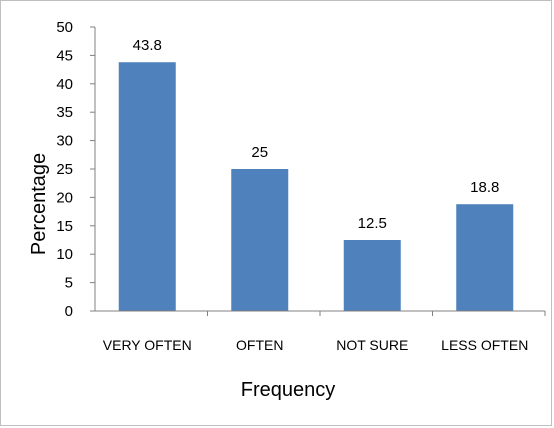 Image resolution: width=554 pixels, height=428 pixels. What do you see at coordinates (64, 112) in the screenshot?
I see `y-tick-label: 35` at bounding box center [64, 112].